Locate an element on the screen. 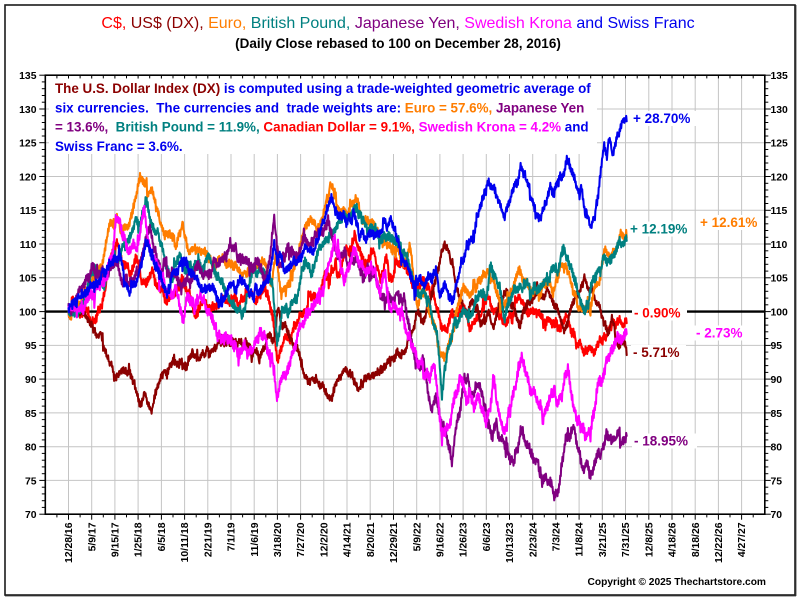 This screenshot has width=800, height=600. svg-text: 6/5/18 is located at coordinates (162, 536).